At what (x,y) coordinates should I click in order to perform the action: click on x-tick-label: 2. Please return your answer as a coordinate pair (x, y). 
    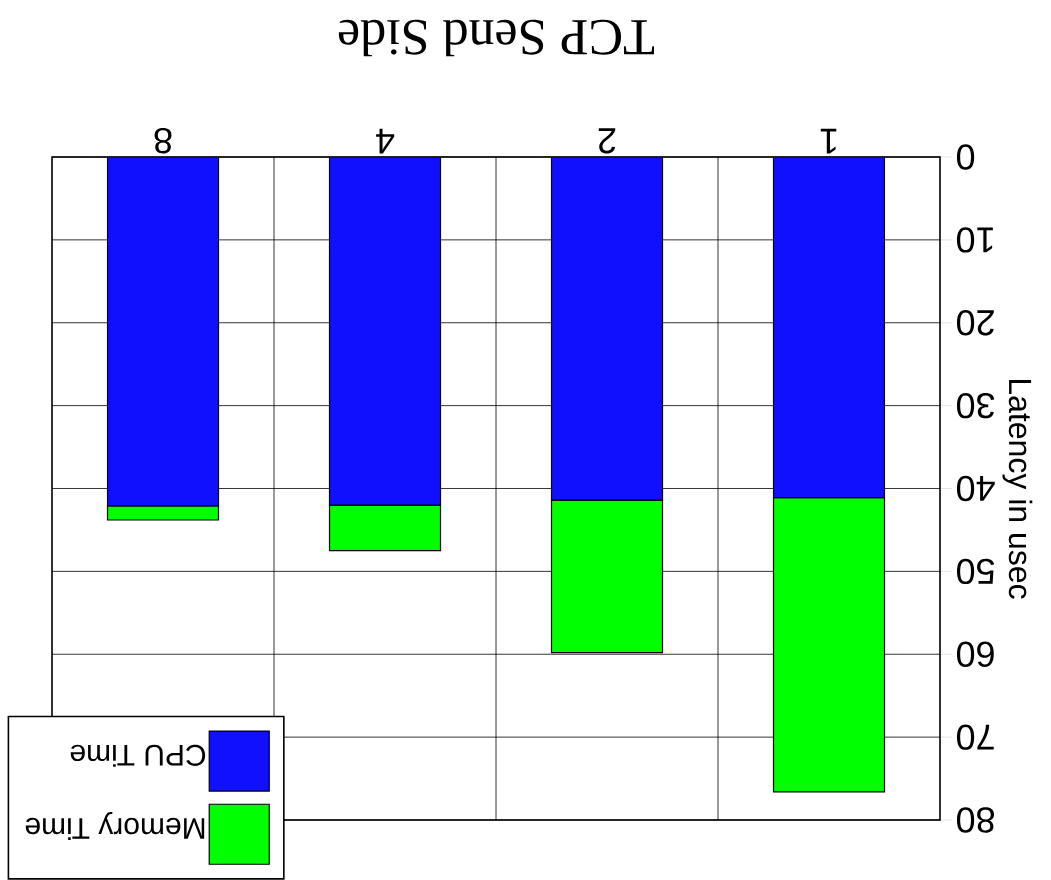
    Looking at the image, I should click on (607, 141).